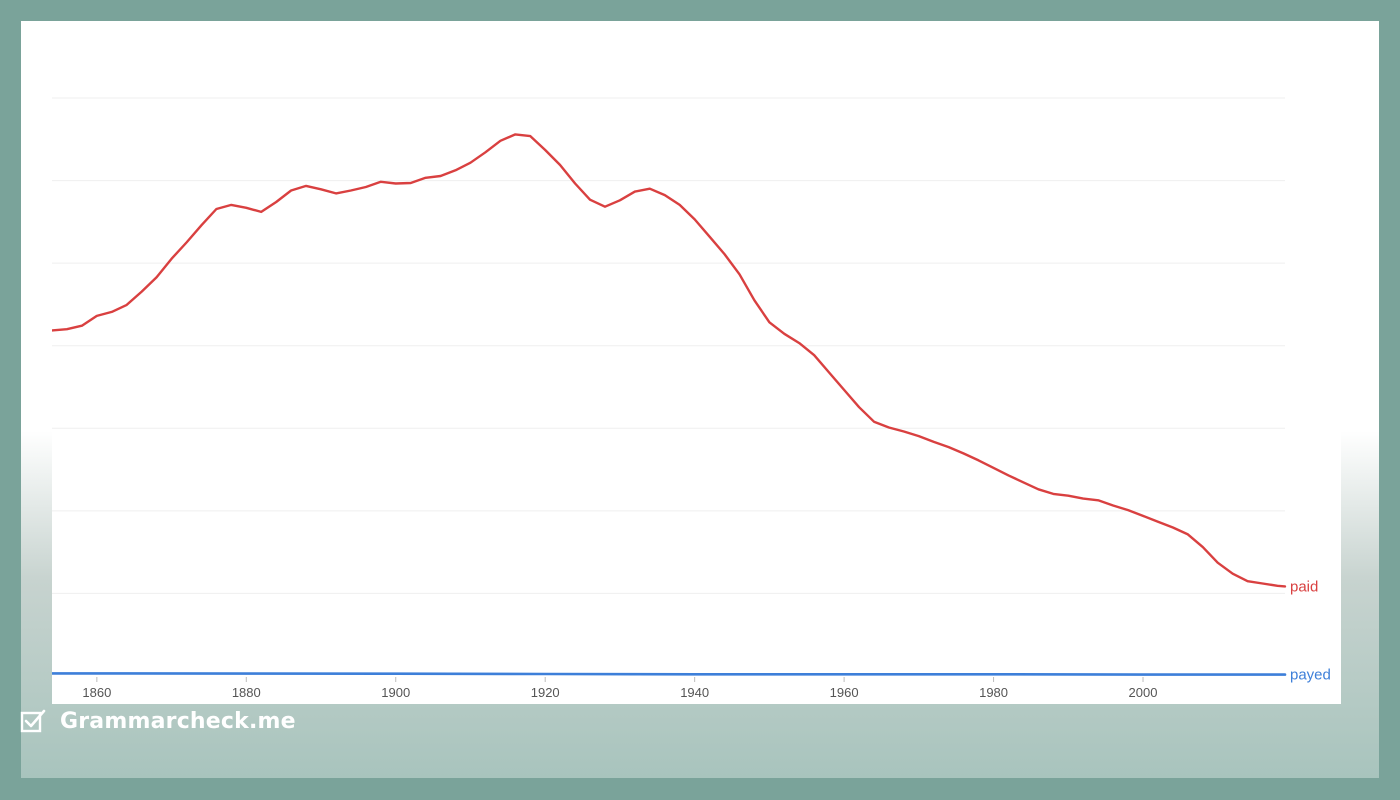  Describe the element at coordinates (96, 692) in the screenshot. I see `x-tick-label: 1860` at that location.